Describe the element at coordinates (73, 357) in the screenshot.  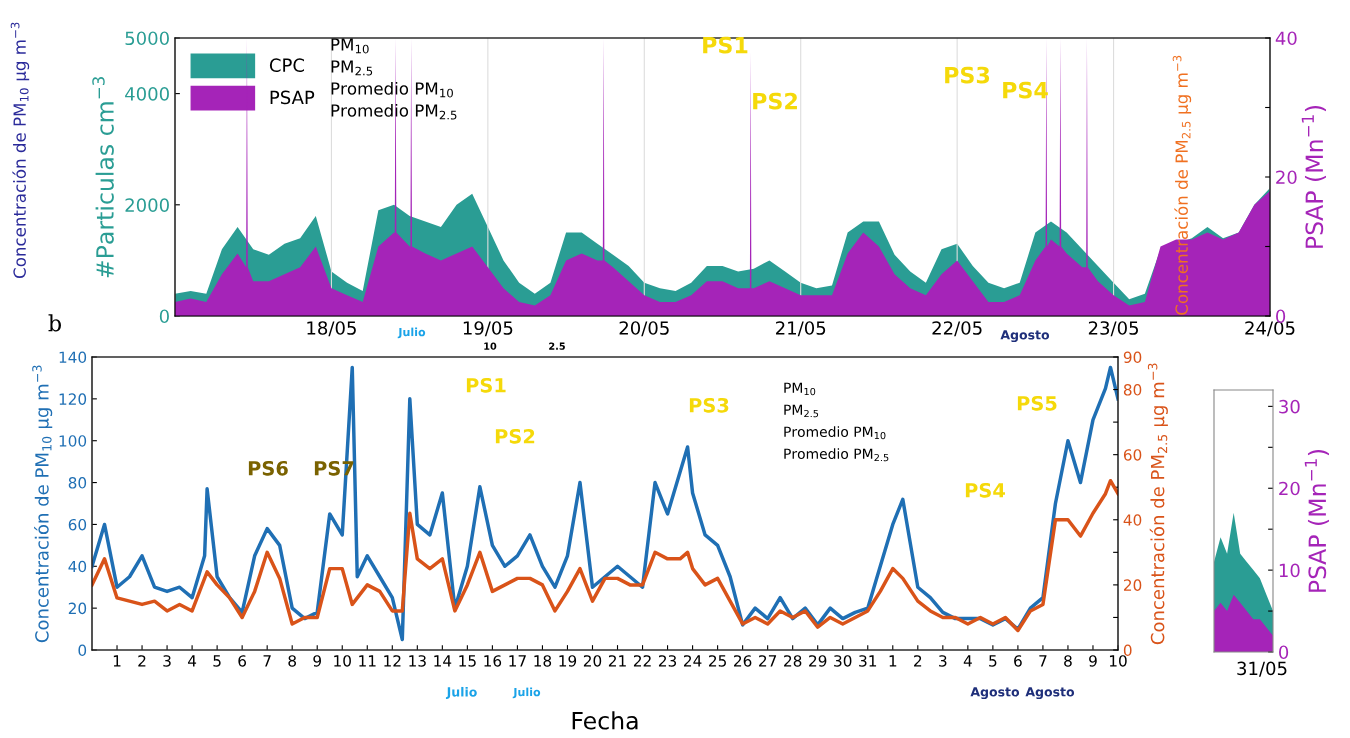
I see `y-tick-label: 140` at that location.